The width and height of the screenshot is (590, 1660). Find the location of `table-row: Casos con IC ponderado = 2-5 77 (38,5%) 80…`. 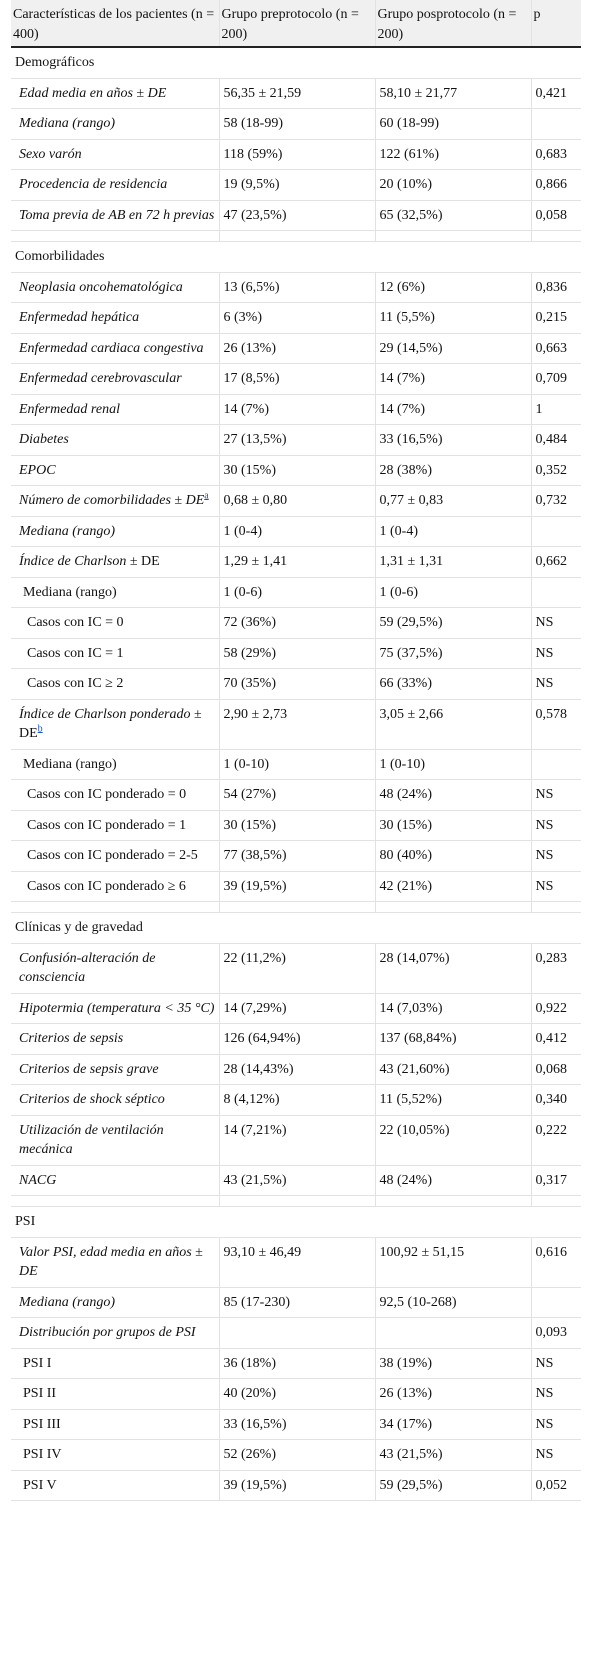

table-row: Casos con IC ponderado = 2-5 77 (38,5%) 80… is located at coordinates (296, 856).